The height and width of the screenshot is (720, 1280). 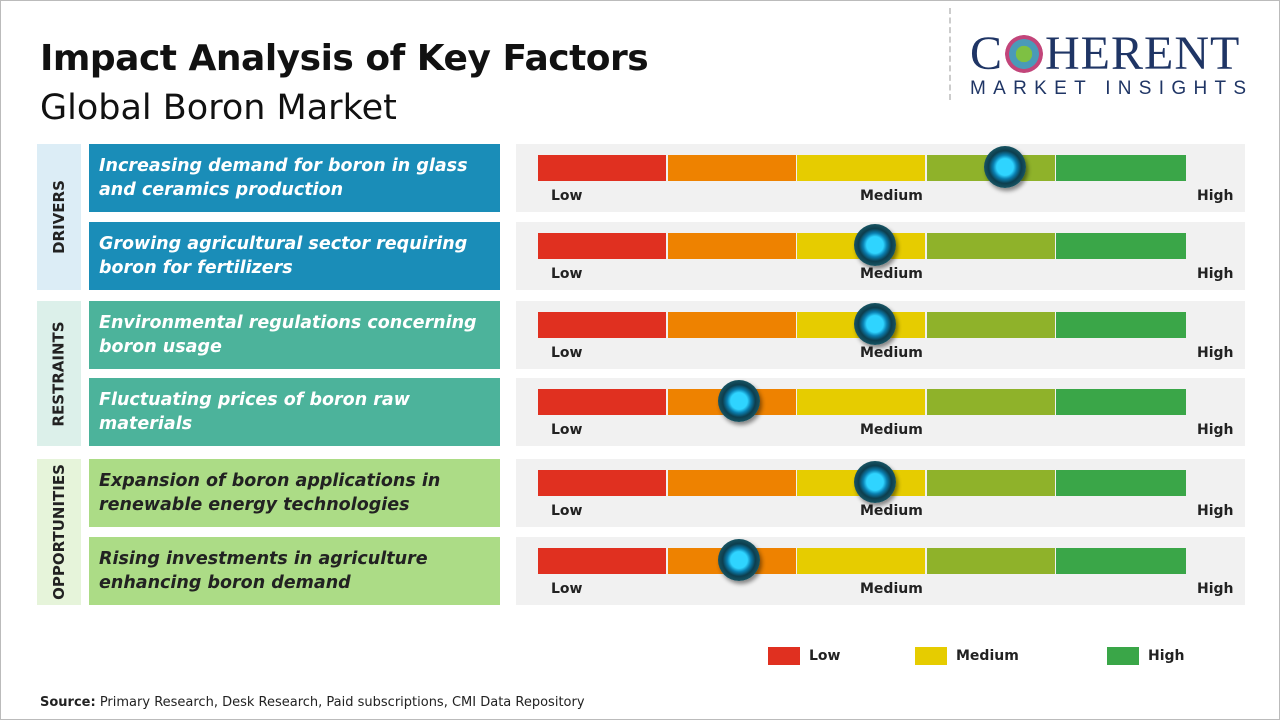 What do you see at coordinates (1024, 54) in the screenshot?
I see `globe-icon` at bounding box center [1024, 54].